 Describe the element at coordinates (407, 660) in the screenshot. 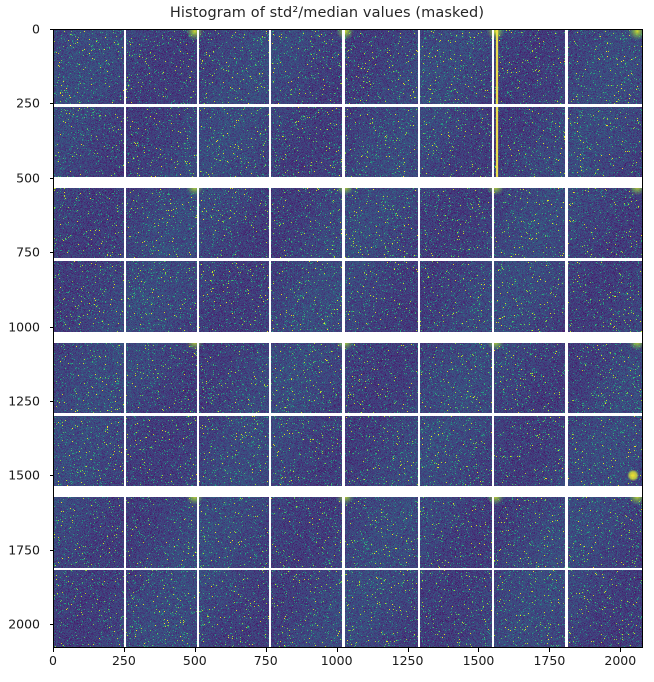

I see `x-tick-label: 1250` at that location.